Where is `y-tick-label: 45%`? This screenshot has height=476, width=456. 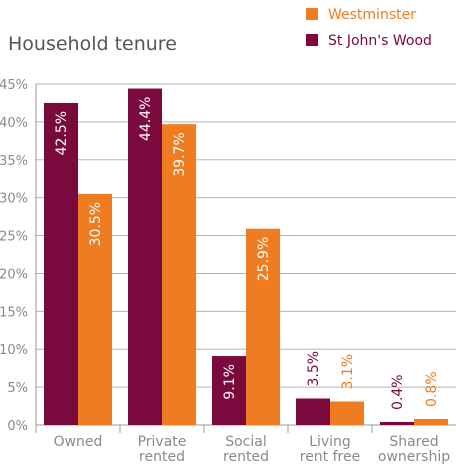 y-tick-label: 45% is located at coordinates (14, 85).